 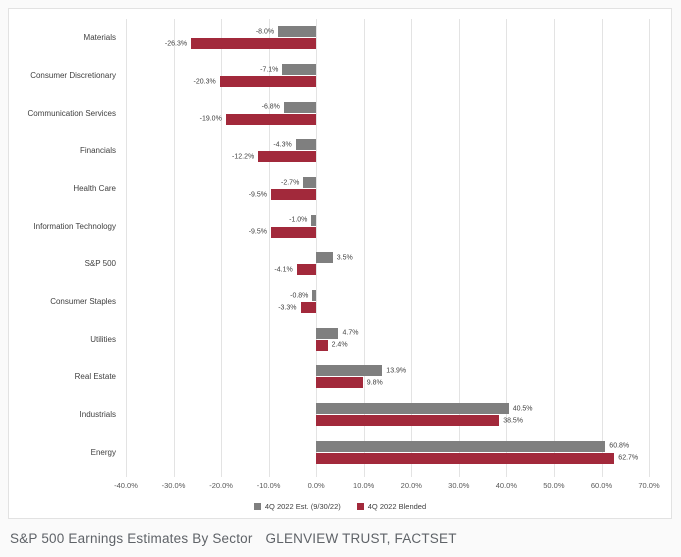 What do you see at coordinates (619, 446) in the screenshot?
I see `bar-value-label: 60.8%` at bounding box center [619, 446].